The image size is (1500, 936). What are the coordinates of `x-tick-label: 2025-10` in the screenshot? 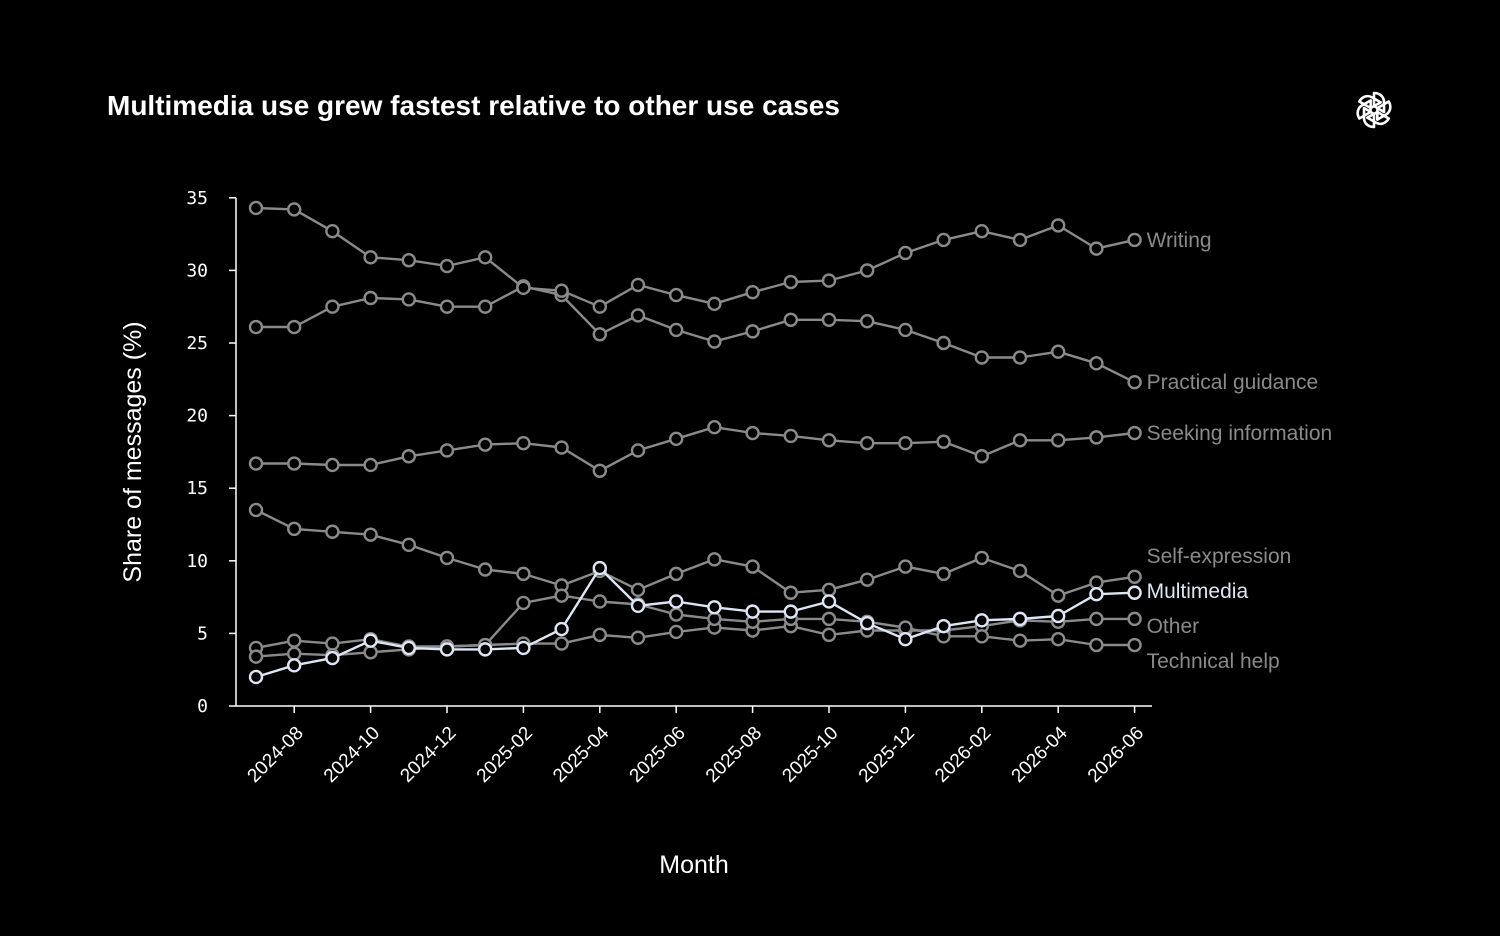 It's located at (810, 755).